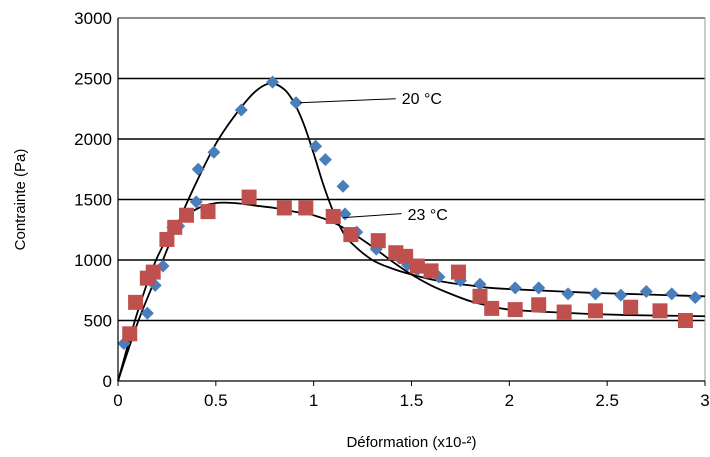  Describe the element at coordinates (412, 400) in the screenshot. I see `x-tick-label: 1.5` at that location.